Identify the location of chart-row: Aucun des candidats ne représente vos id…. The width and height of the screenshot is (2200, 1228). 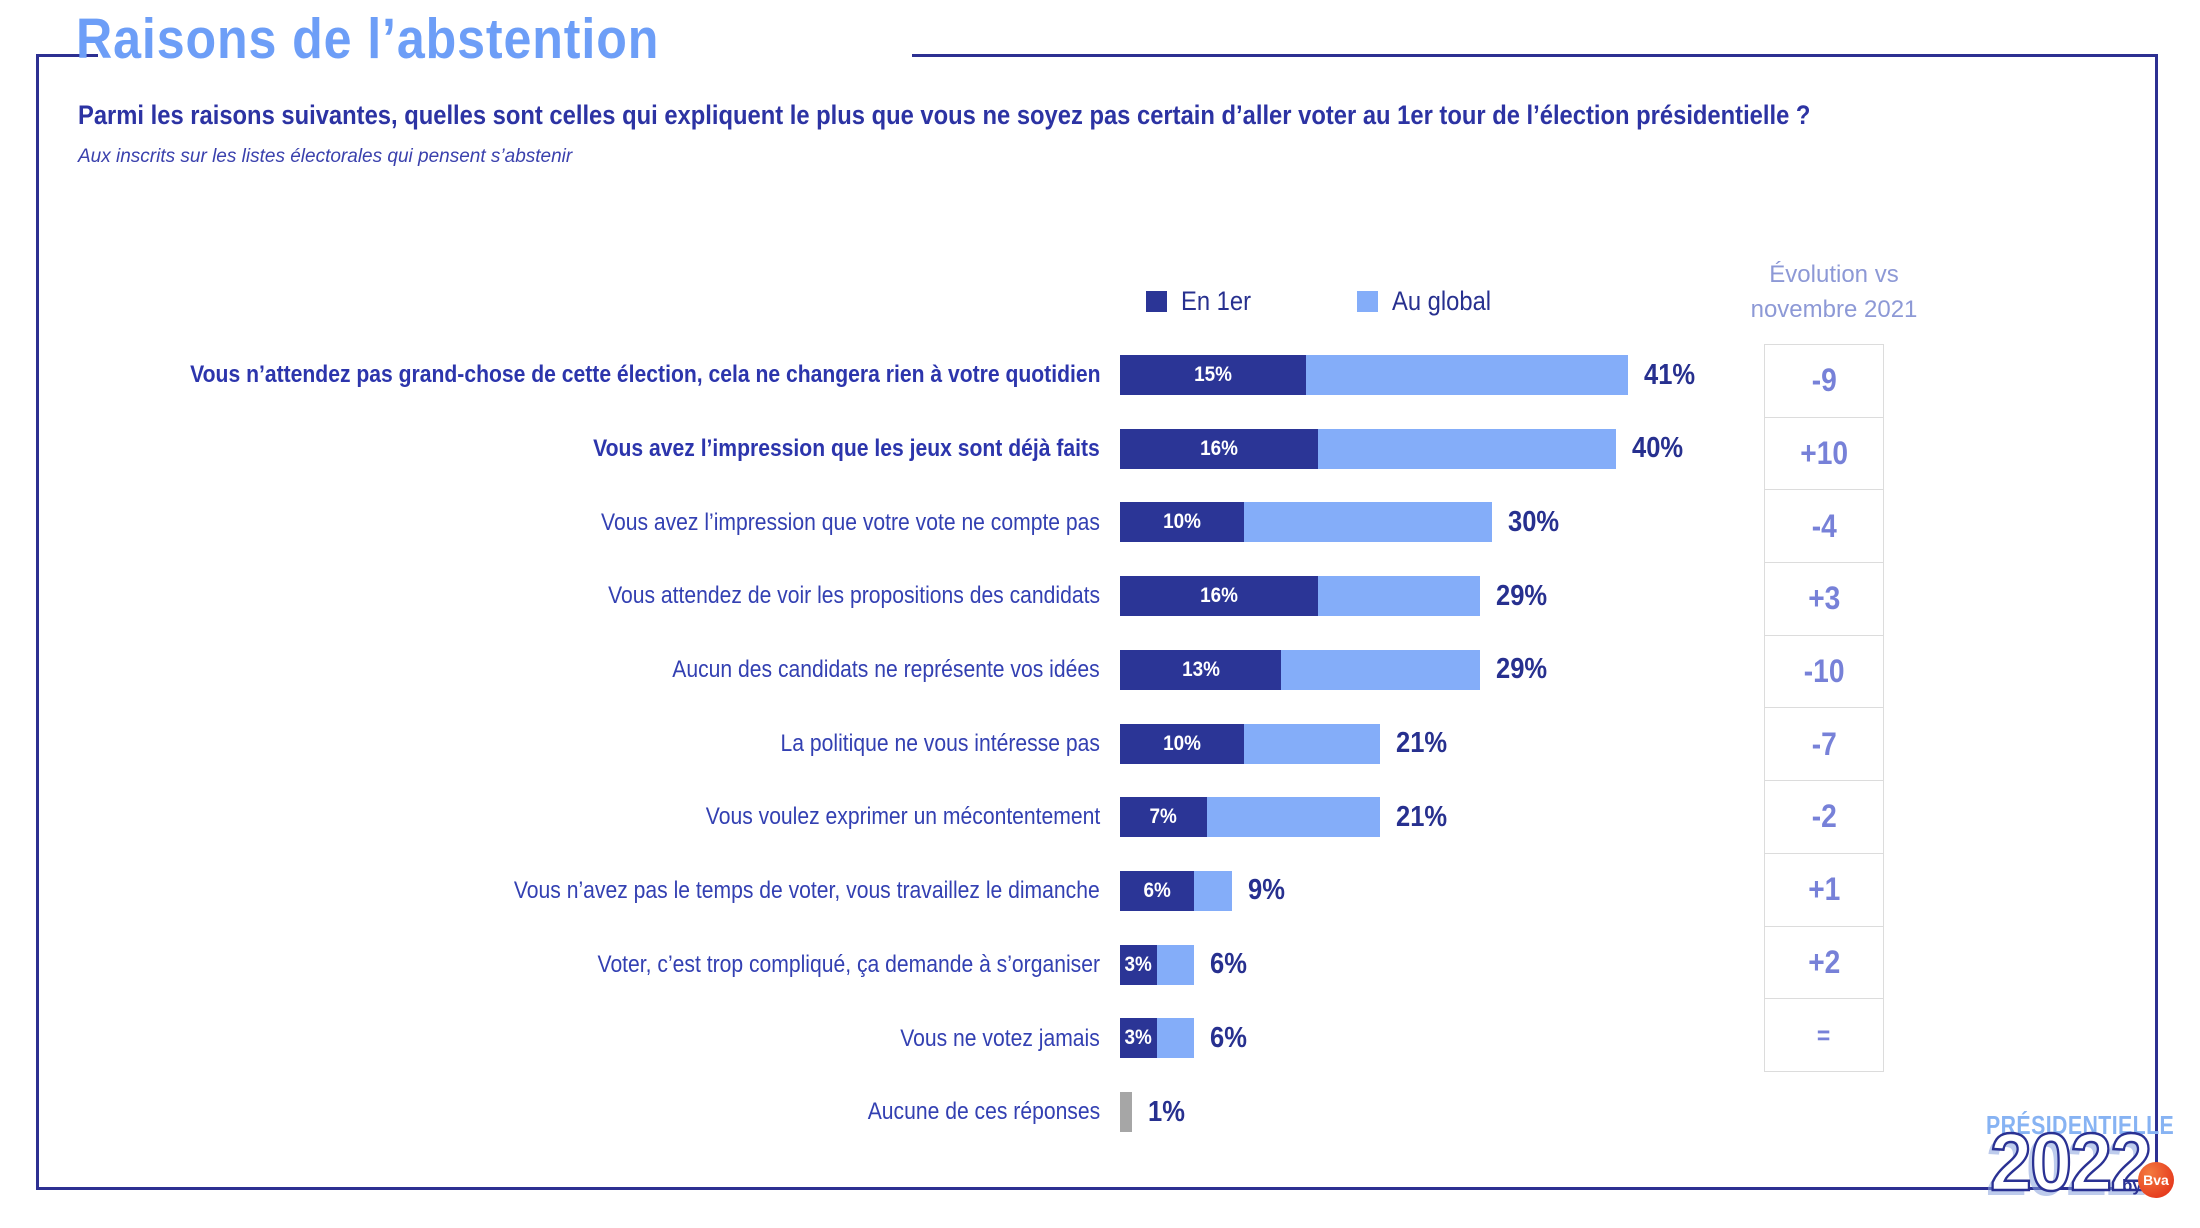
(1100, 670).